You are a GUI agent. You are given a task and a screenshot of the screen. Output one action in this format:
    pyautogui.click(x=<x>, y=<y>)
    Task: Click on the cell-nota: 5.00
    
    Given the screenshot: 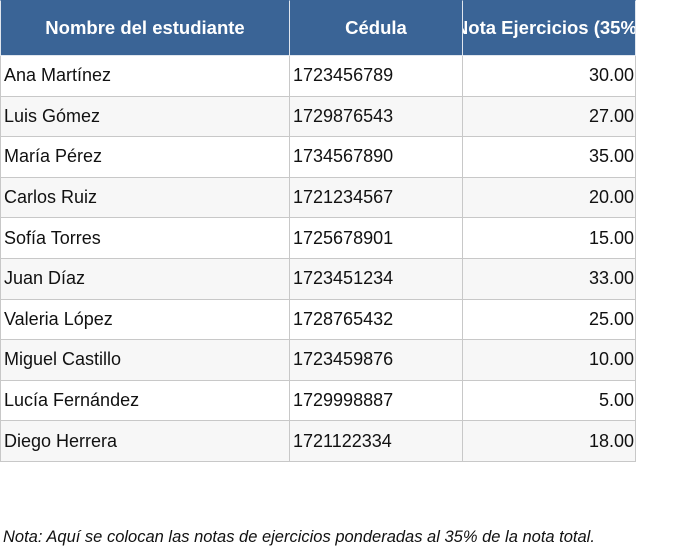 What is the action you would take?
    pyautogui.click(x=549, y=401)
    